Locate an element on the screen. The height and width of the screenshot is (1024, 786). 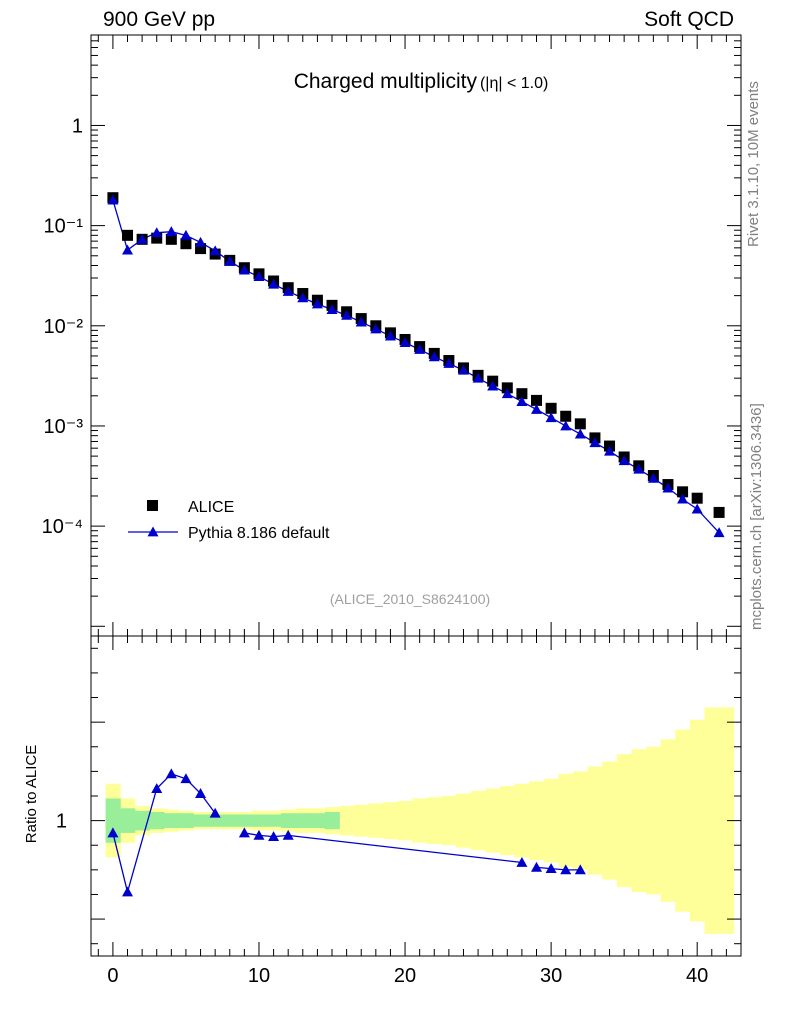
legend-alice-label: ALICE is located at coordinates (211, 507).